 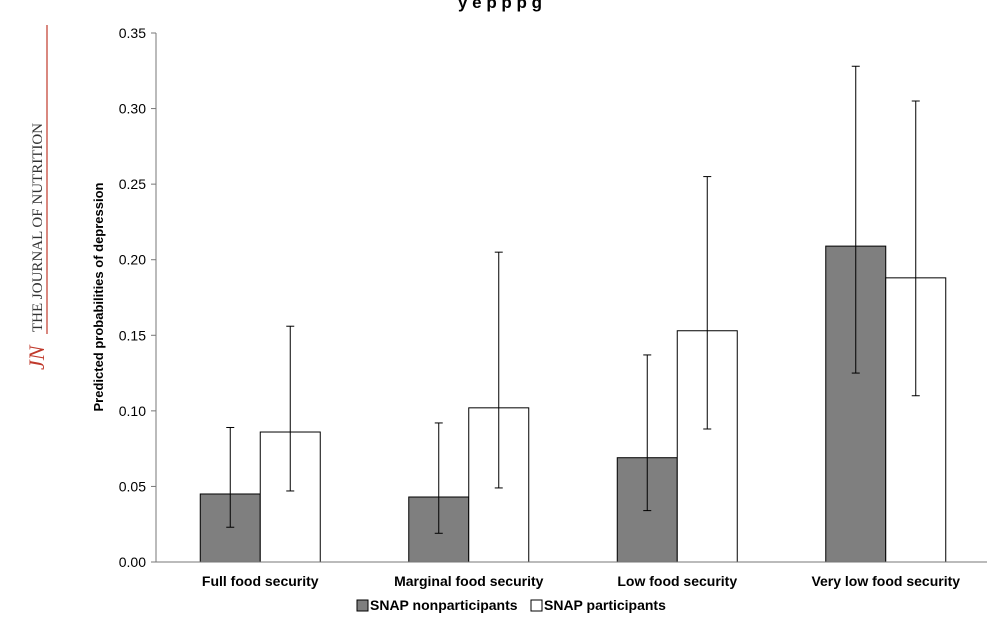 What do you see at coordinates (132, 335) in the screenshot?
I see `y-tick-label: 0.15` at bounding box center [132, 335].